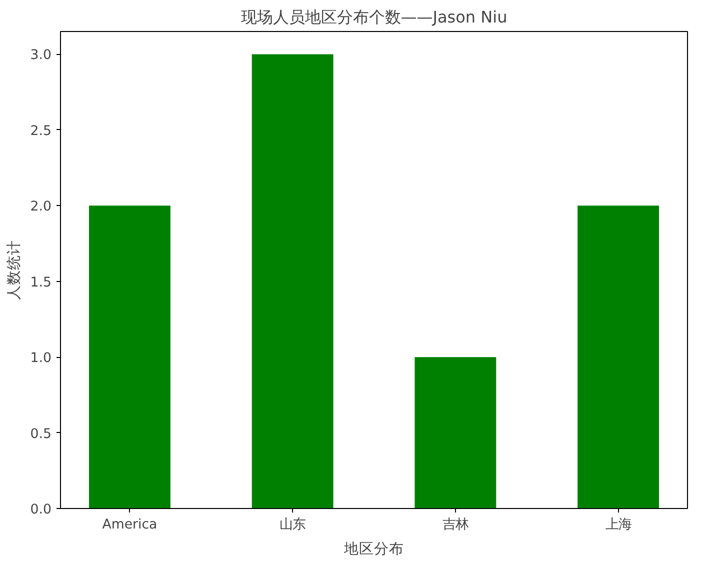 The image size is (710, 564). Describe the element at coordinates (618, 525) in the screenshot. I see `x-tick-label: 上海` at that location.